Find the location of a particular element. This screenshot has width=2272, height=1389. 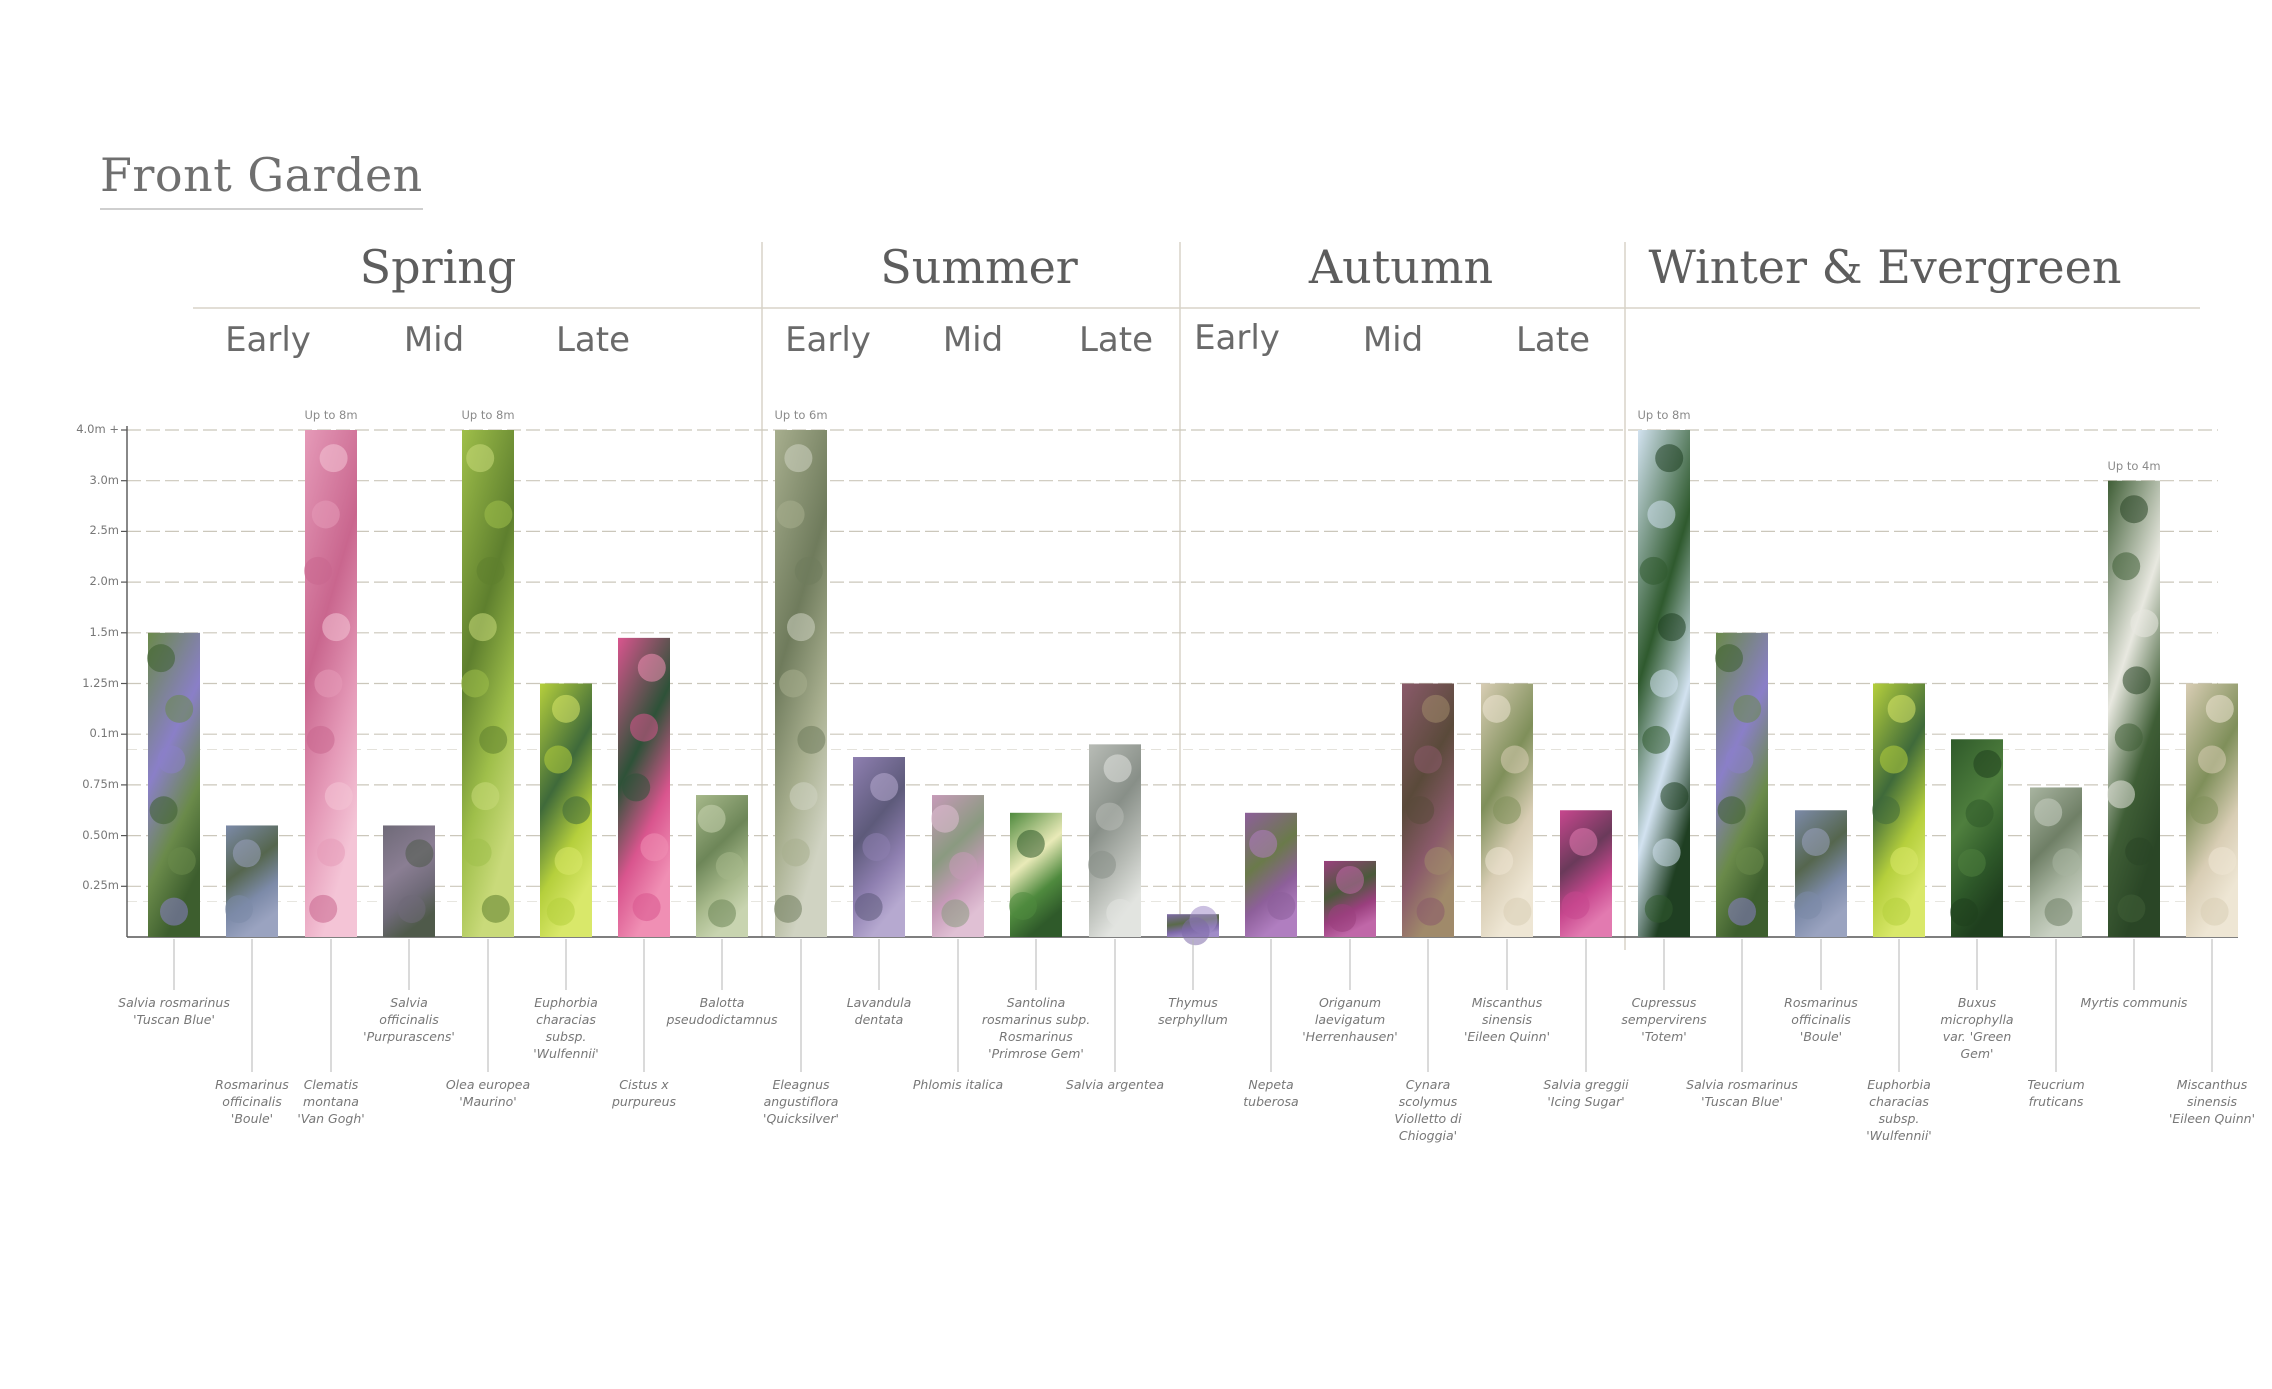

y-tick-label: 0.50m is located at coordinates (100, 834).